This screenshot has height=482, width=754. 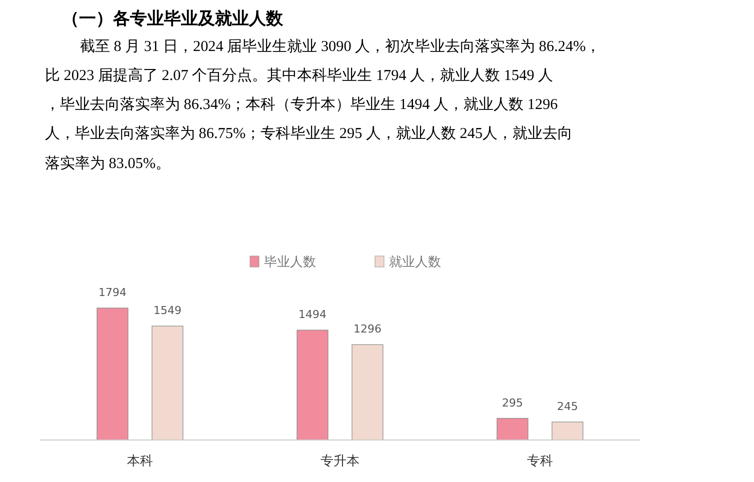 What do you see at coordinates (168, 311) in the screenshot?
I see `data-label: 1549` at bounding box center [168, 311].